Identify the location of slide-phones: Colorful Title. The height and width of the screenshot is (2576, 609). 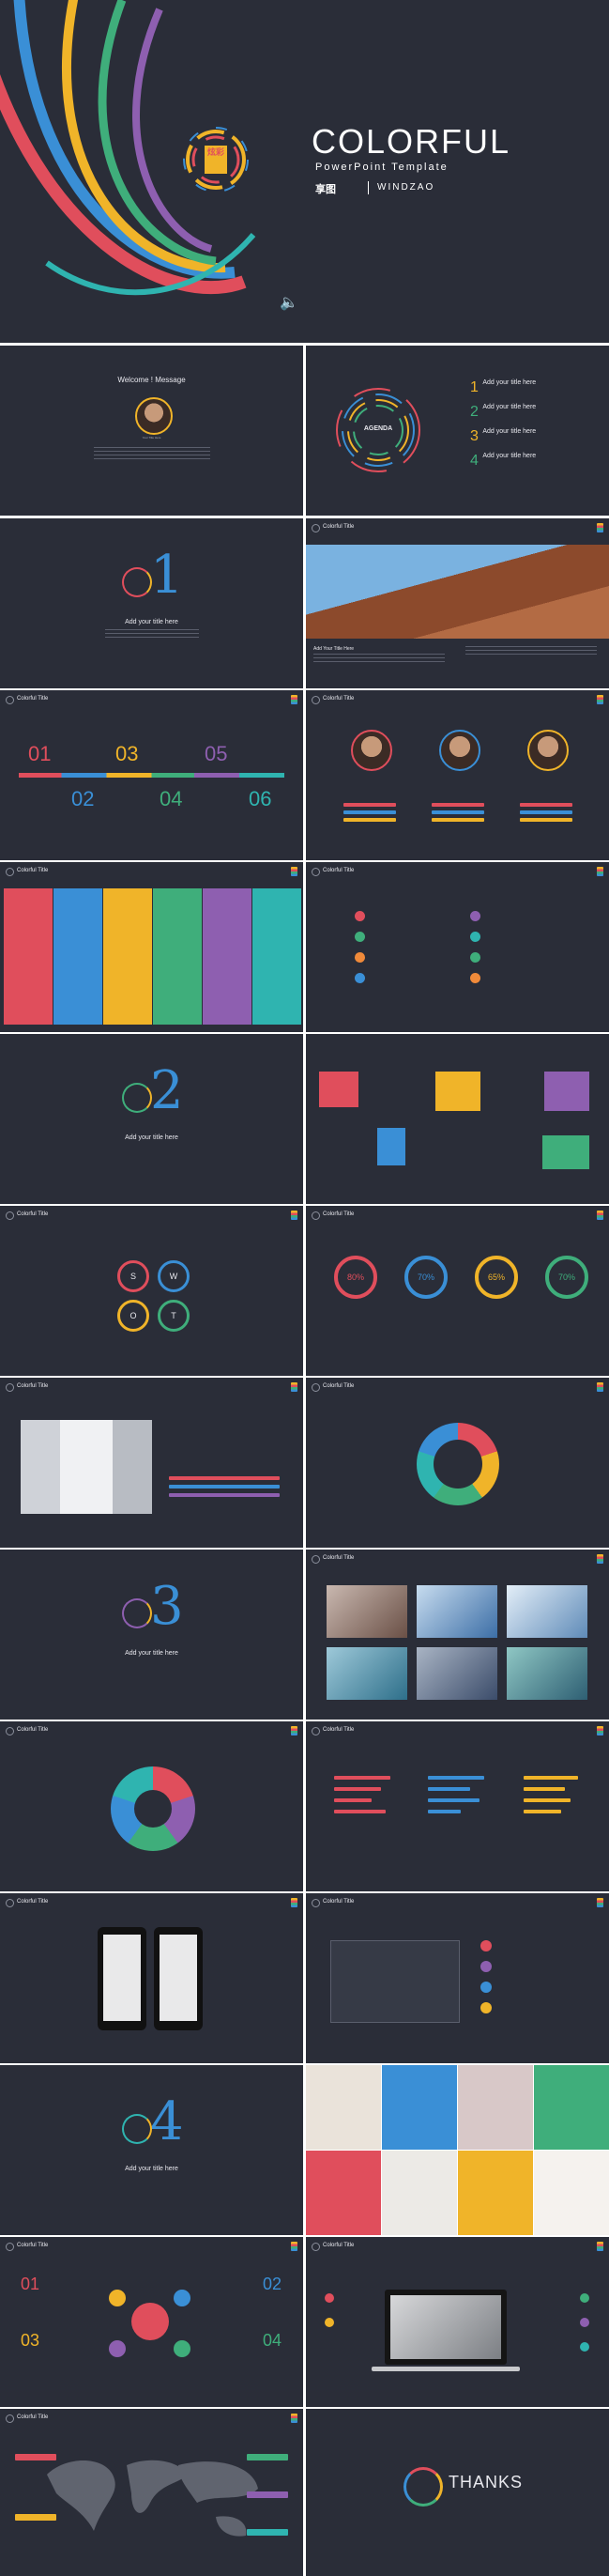
(151, 1978).